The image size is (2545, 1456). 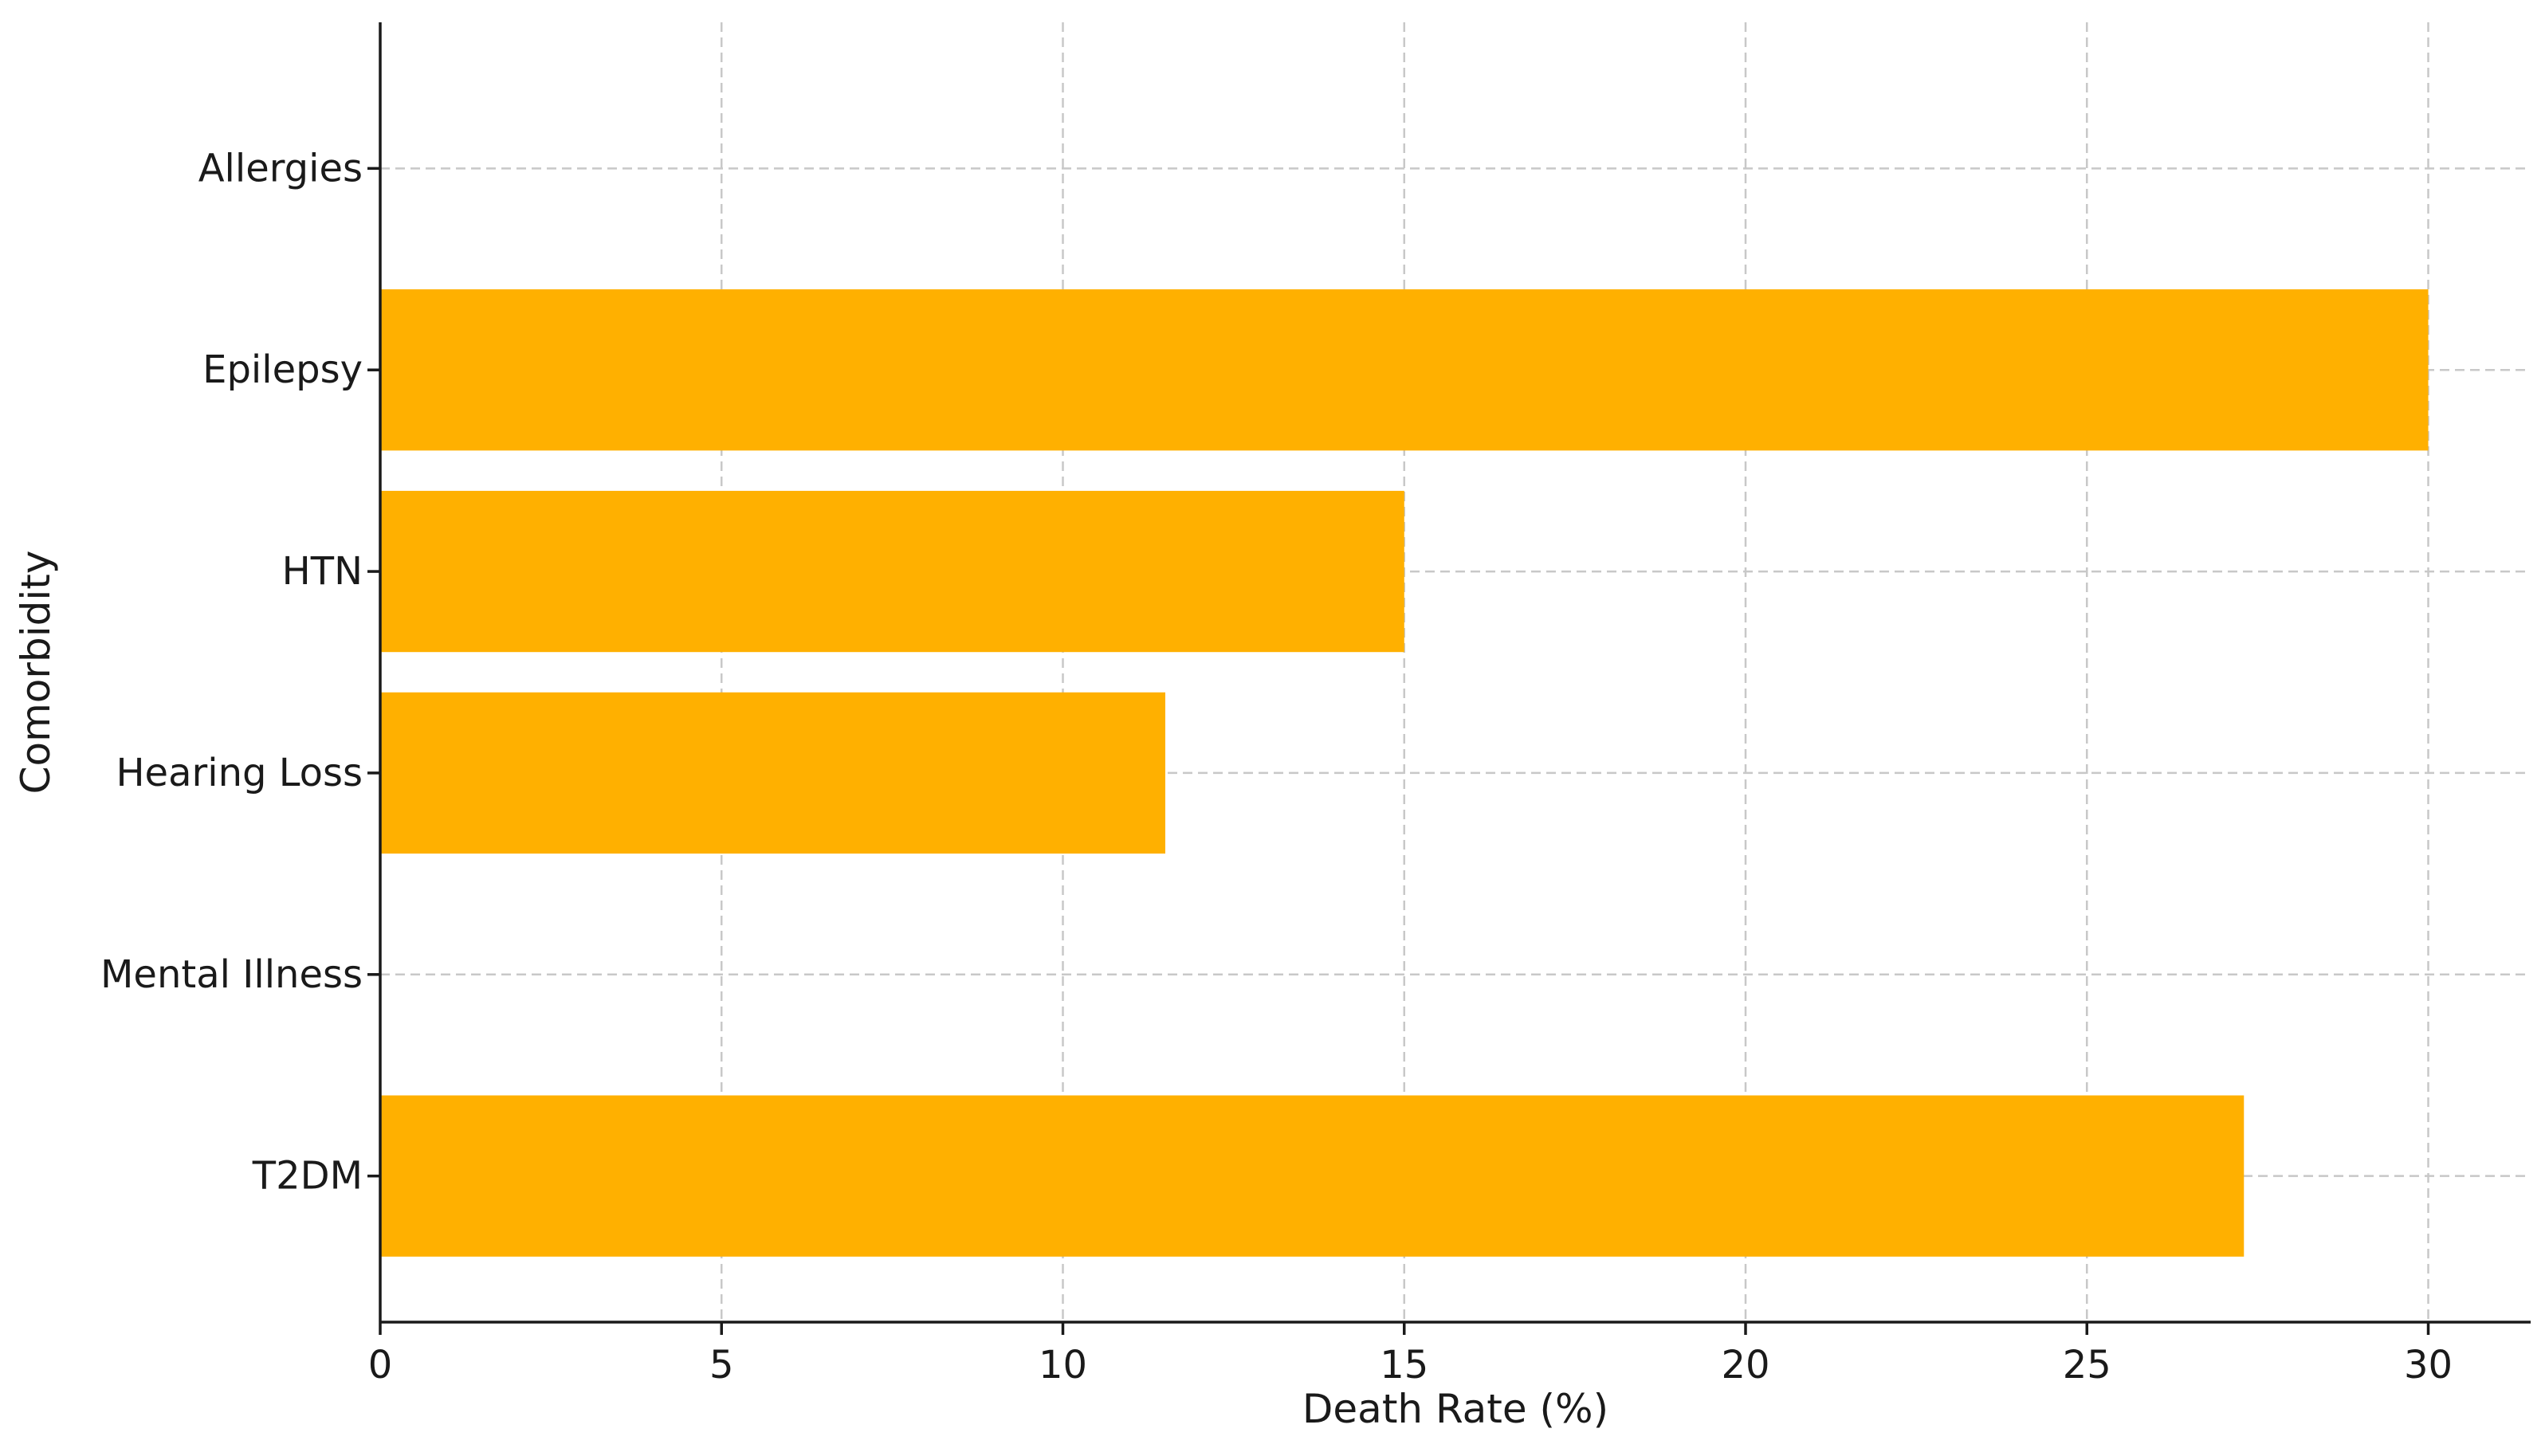 What do you see at coordinates (380, 1365) in the screenshot?
I see `x-tick-label: 0` at bounding box center [380, 1365].